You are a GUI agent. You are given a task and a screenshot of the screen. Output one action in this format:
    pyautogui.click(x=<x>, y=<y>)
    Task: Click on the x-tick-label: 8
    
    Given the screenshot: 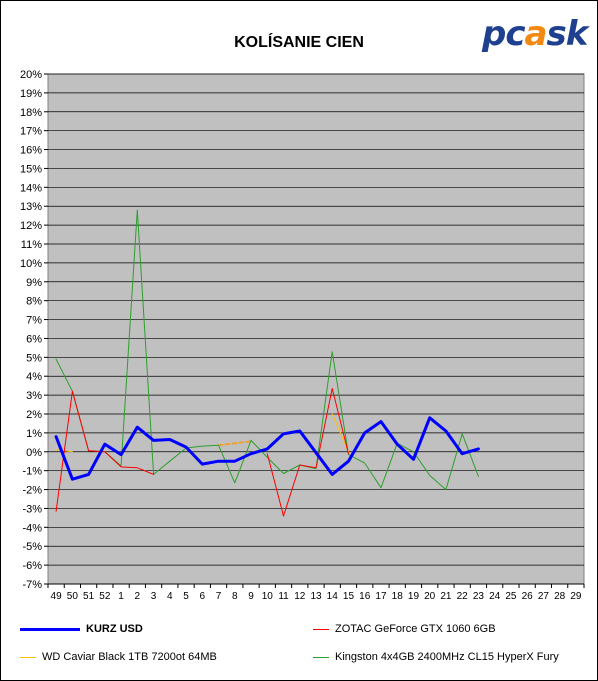 What is the action you would take?
    pyautogui.click(x=235, y=596)
    